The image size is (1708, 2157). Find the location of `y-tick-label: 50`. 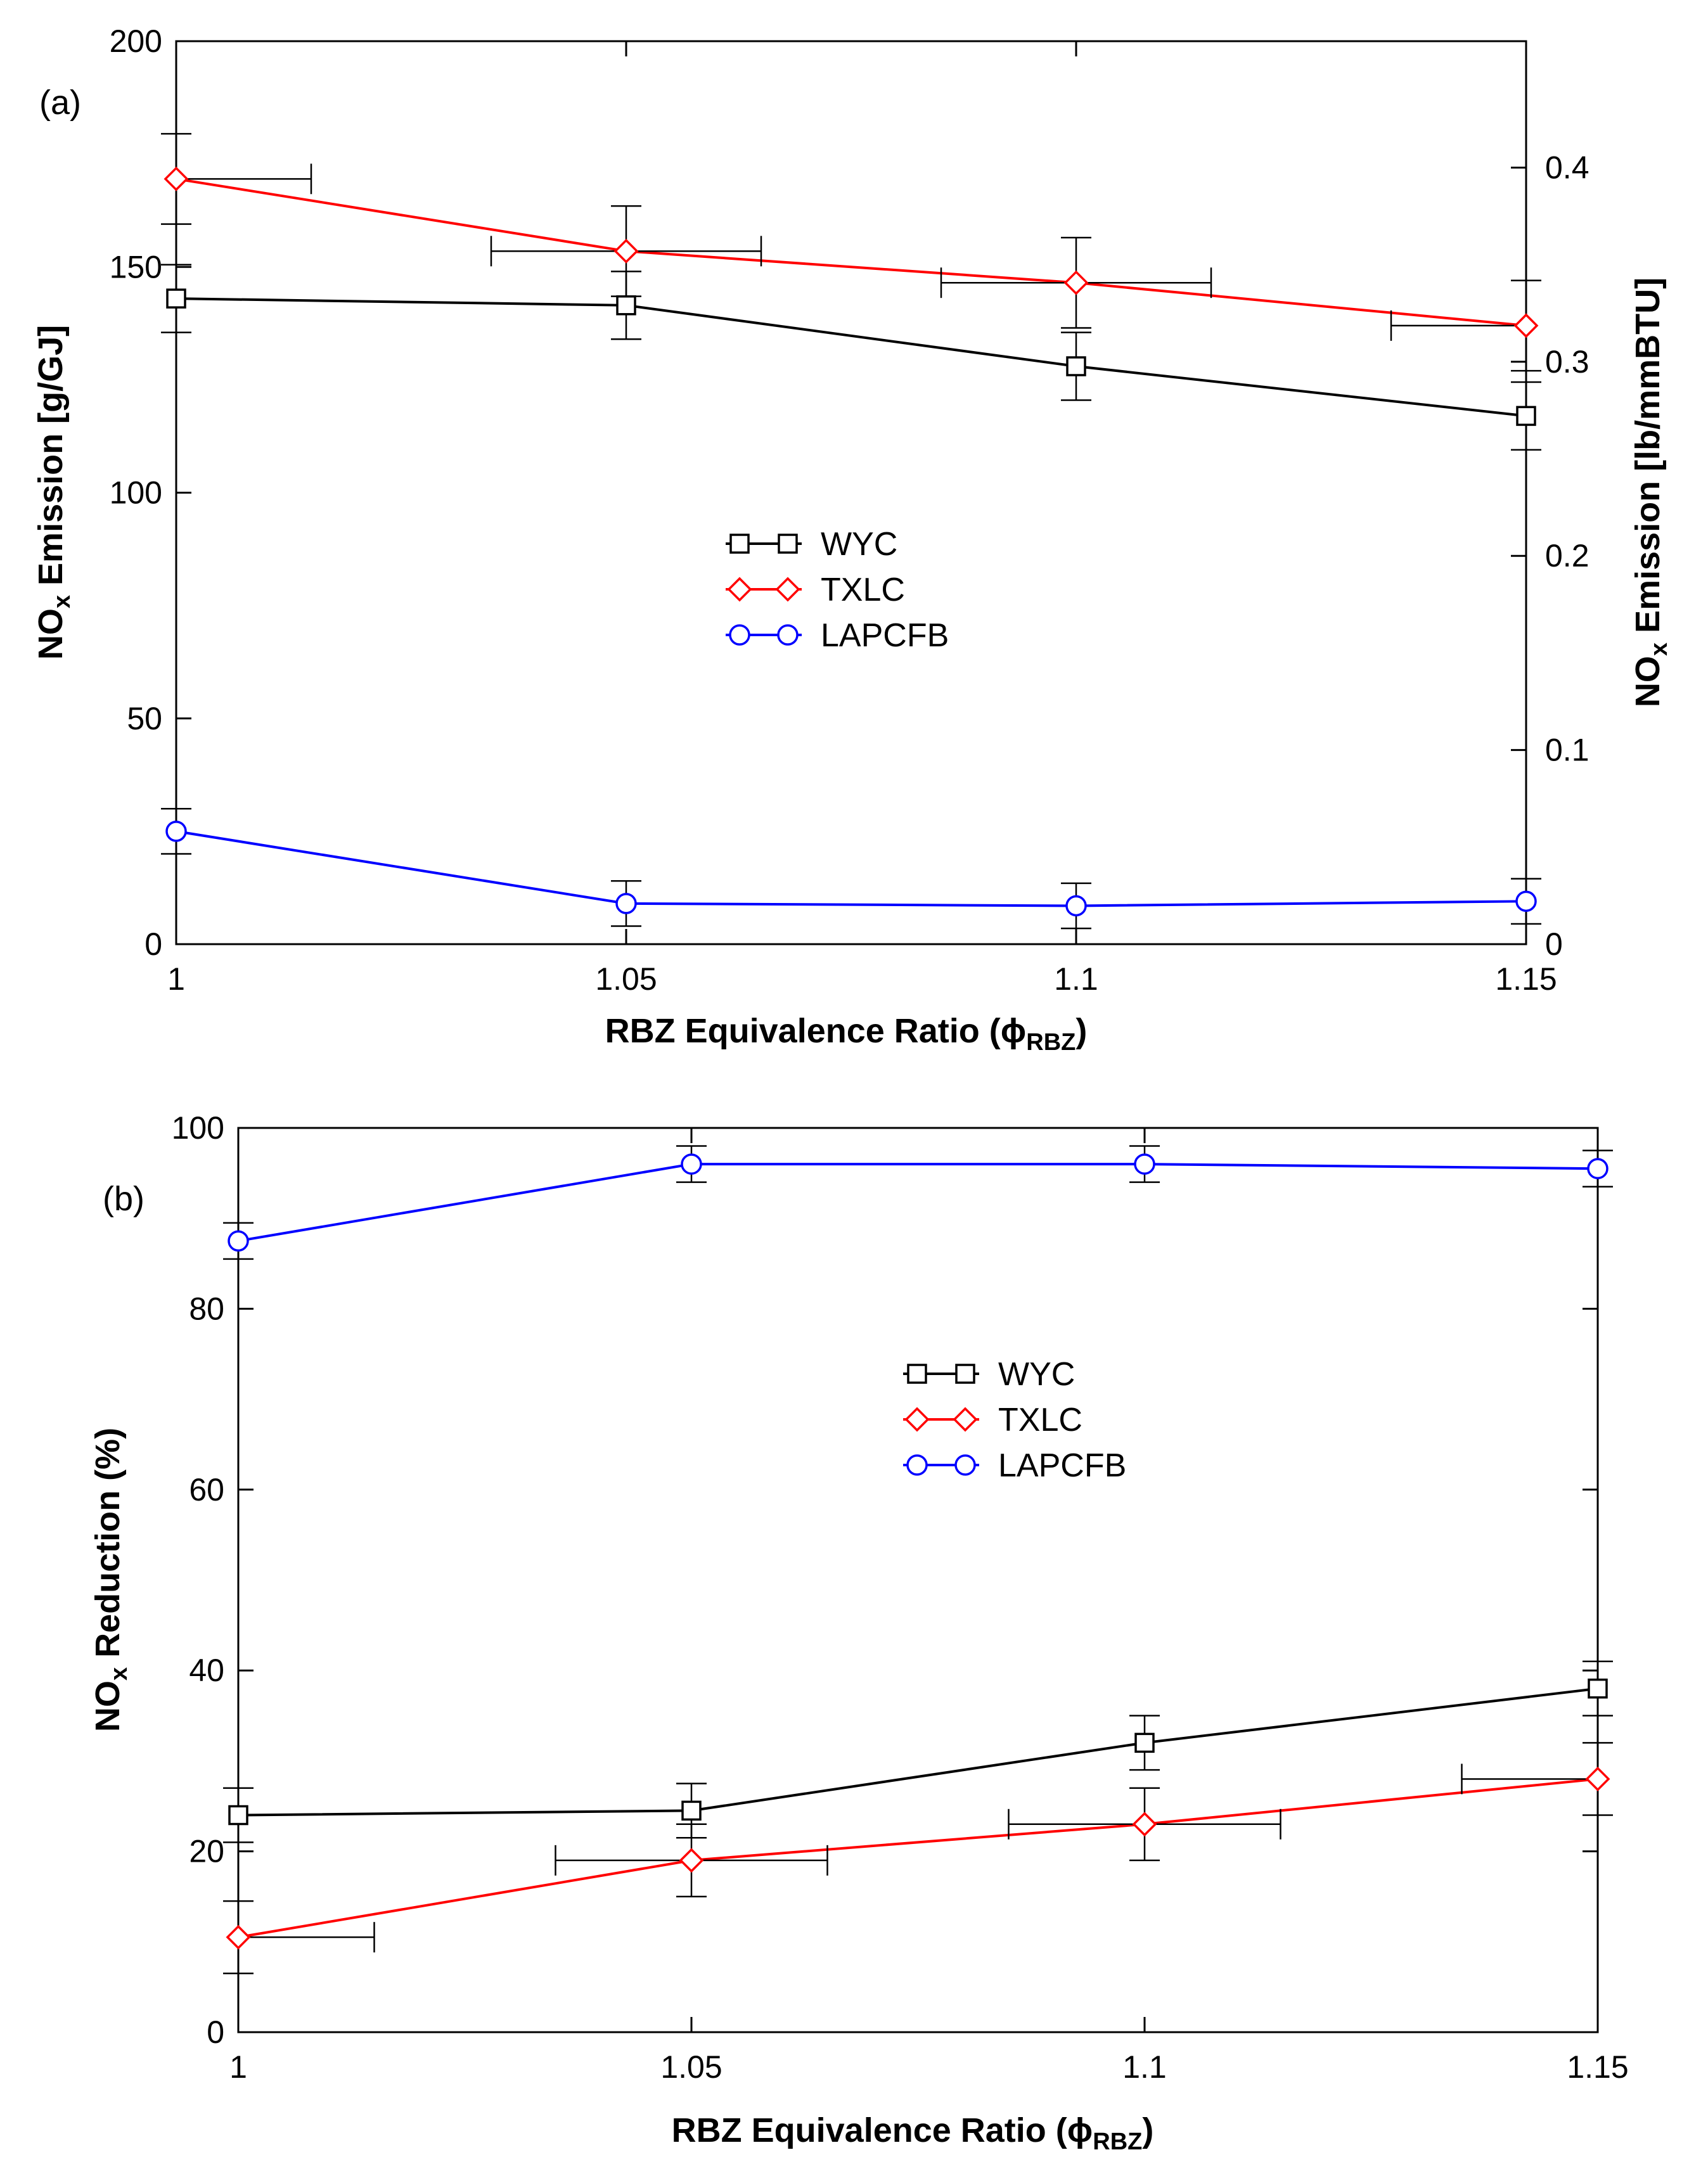

y-tick-label: 50 is located at coordinates (144, 718).